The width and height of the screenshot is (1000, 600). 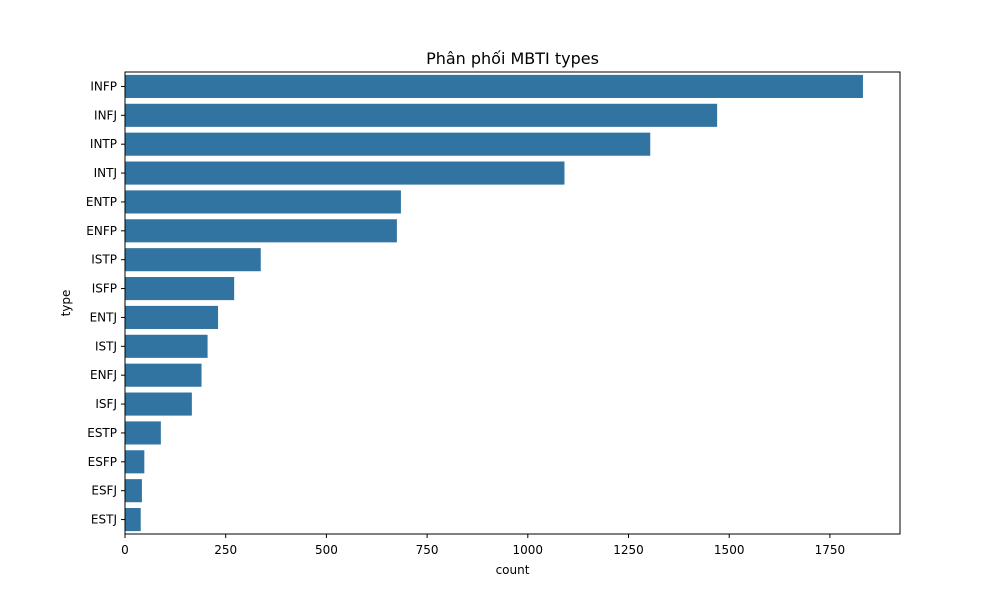 I want to click on bar-isfj, so click(x=158, y=404).